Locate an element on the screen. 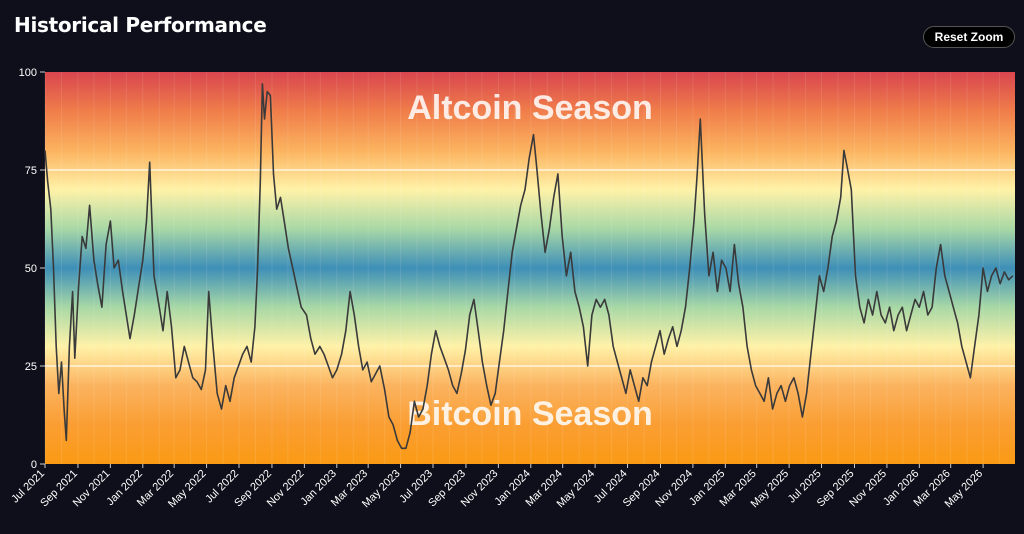 Image resolution: width=1024 pixels, height=534 pixels. y-tick-label: 25 is located at coordinates (31, 367).